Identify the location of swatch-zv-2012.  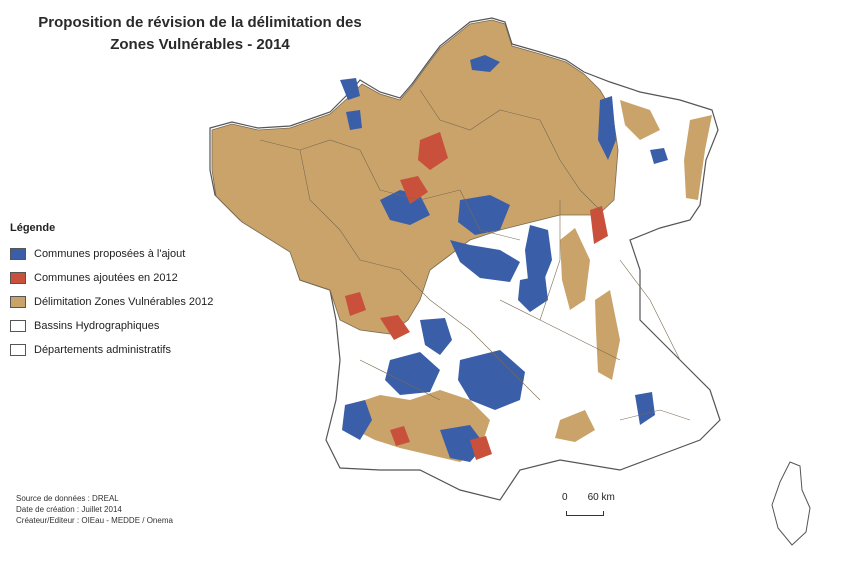
(18, 302).